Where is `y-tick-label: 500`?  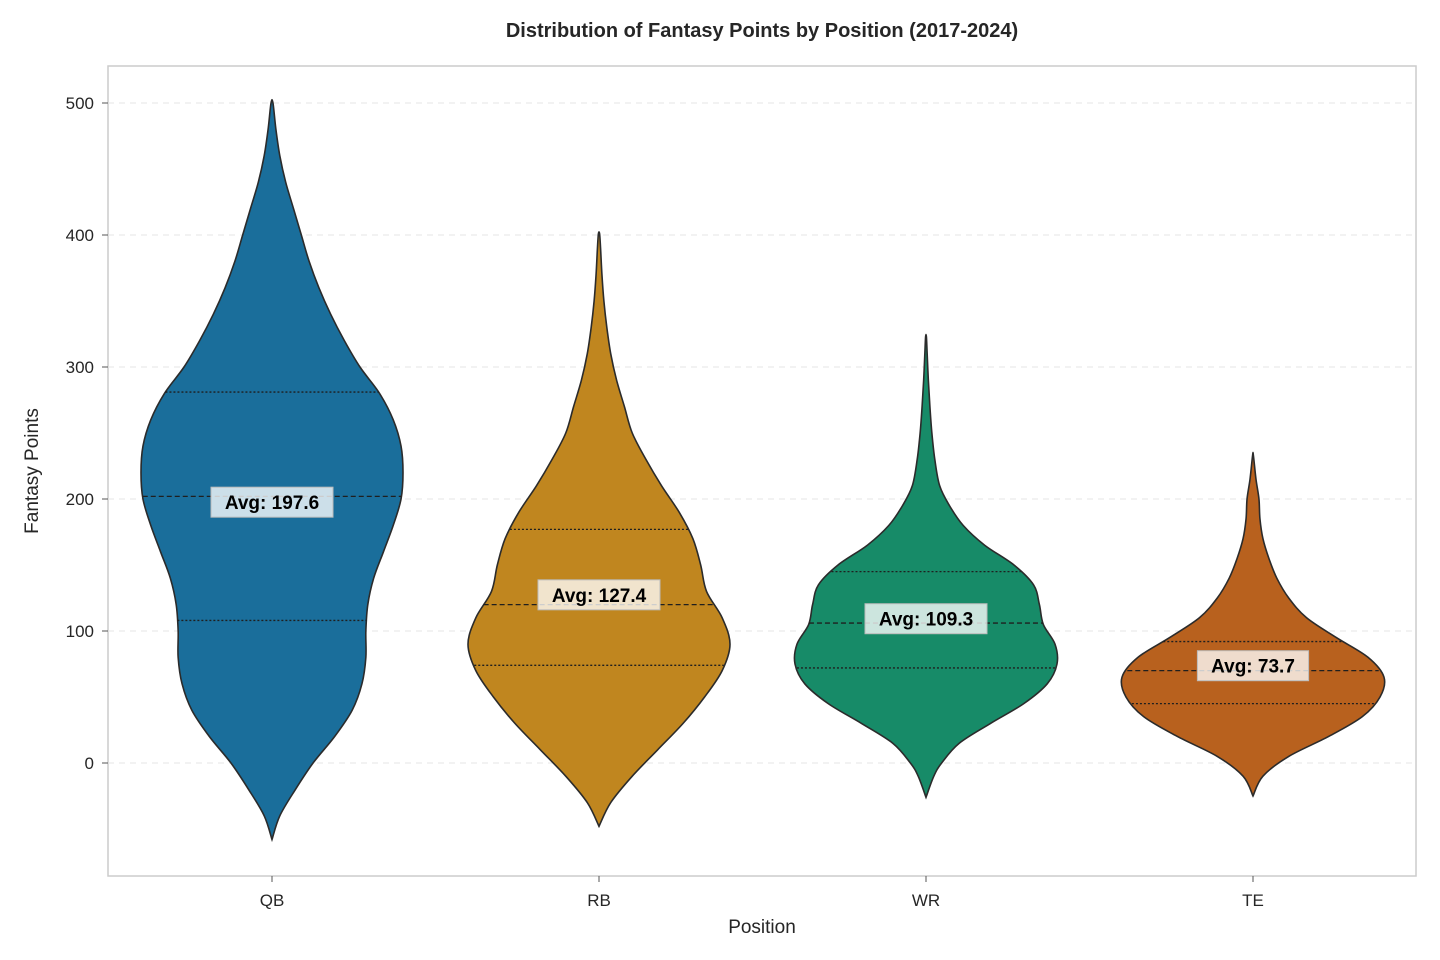 y-tick-label: 500 is located at coordinates (80, 103).